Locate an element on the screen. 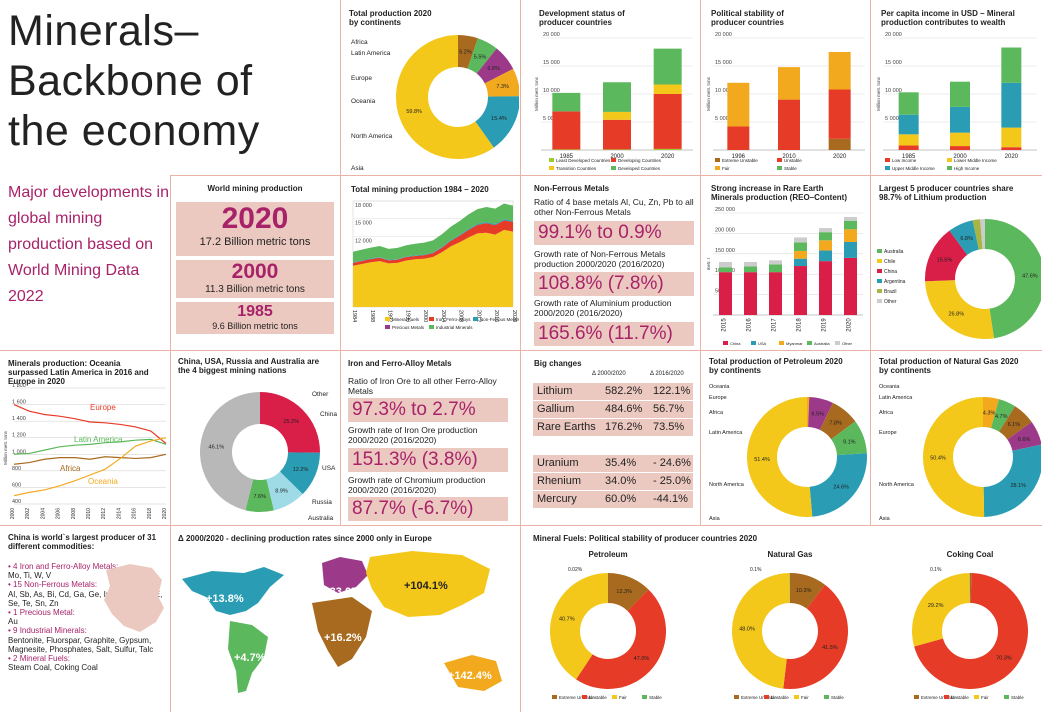 The height and width of the screenshot is (712, 1042). gc-label-1: Latin America is located at coordinates (896, 398).